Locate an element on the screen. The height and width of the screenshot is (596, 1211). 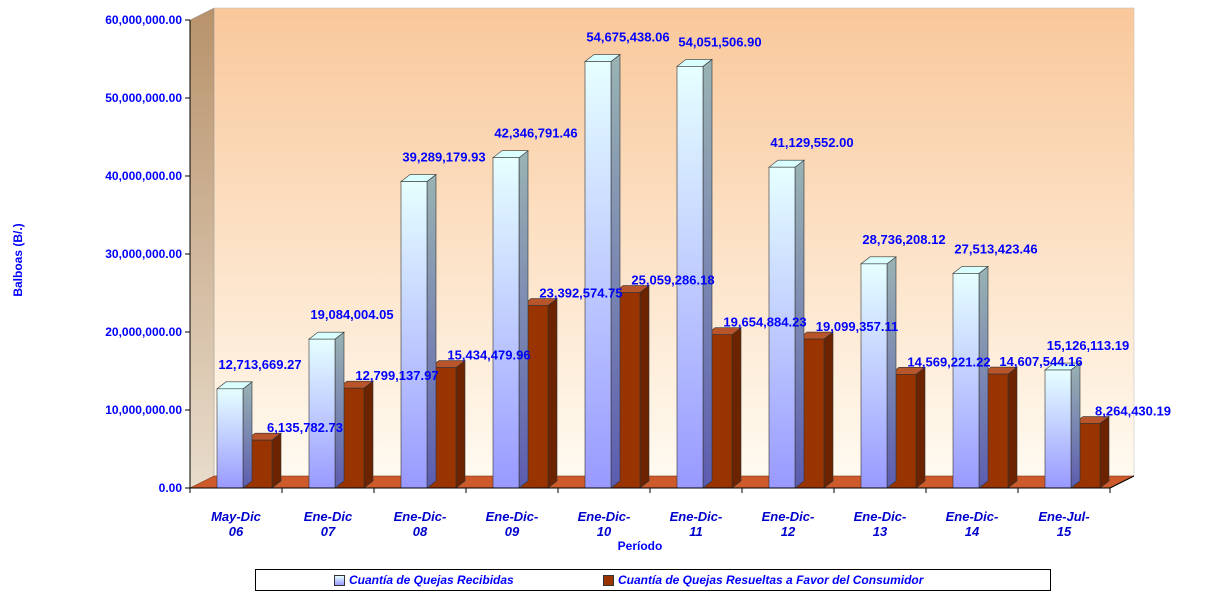
data-label-resueltas: 19,099,357.11 is located at coordinates (857, 326).